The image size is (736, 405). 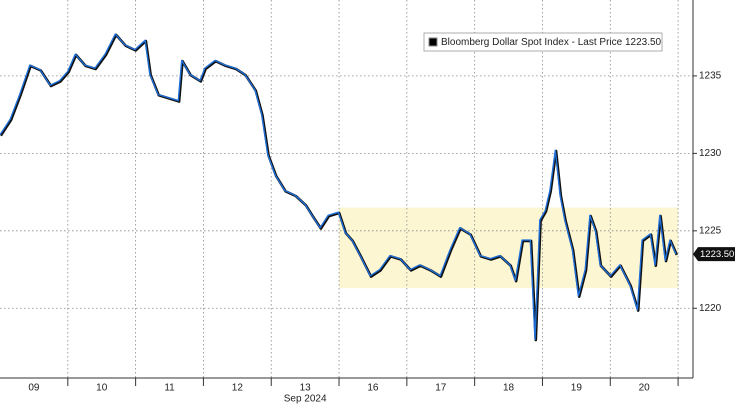 I want to click on y-tick-label: 1225, so click(x=710, y=230).